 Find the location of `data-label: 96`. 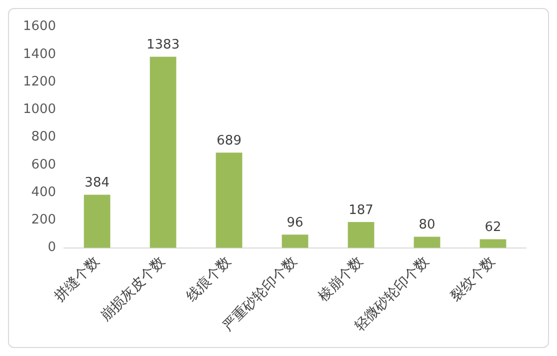

data-label: 96 is located at coordinates (295, 222).